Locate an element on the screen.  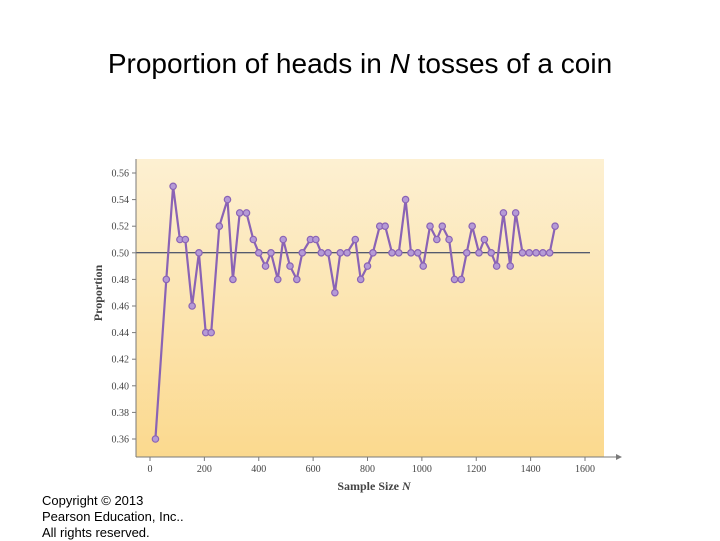
y-tick-label: 0.56 is located at coordinates (121, 174).